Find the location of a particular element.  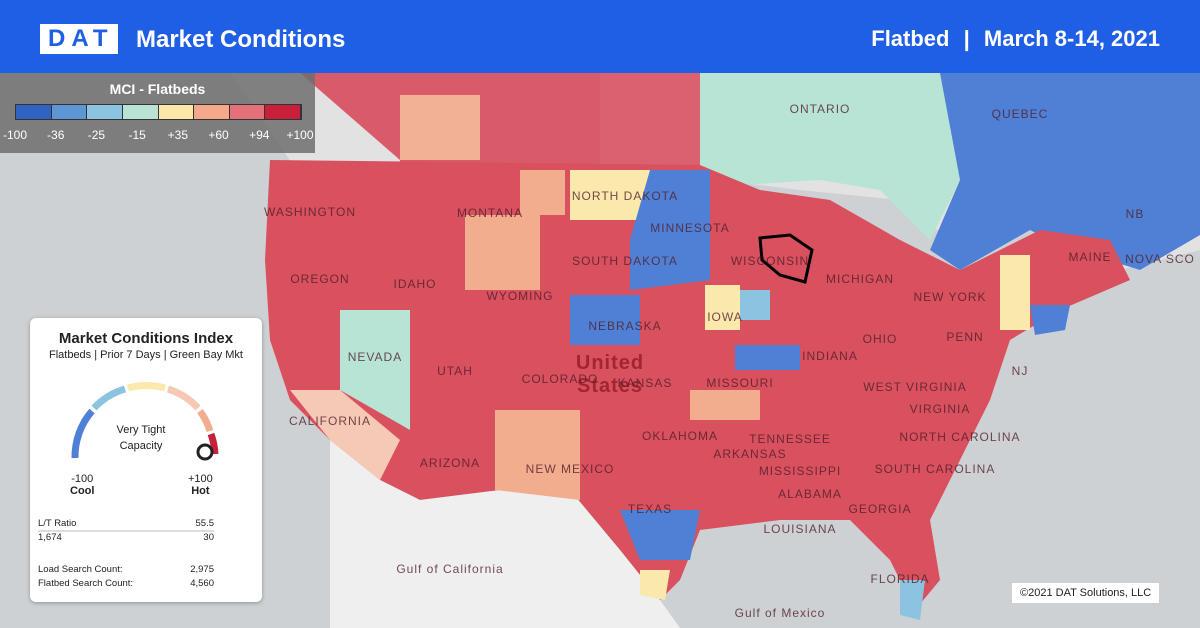

map-label: FLORIDA is located at coordinates (900, 579).